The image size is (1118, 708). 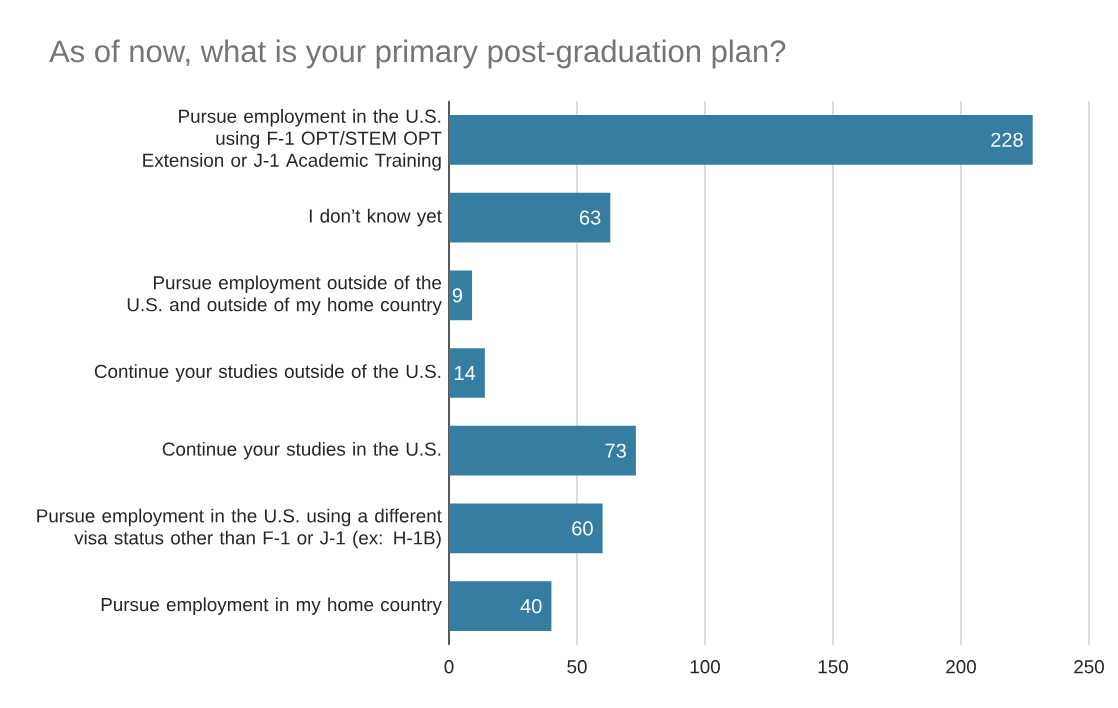 What do you see at coordinates (961, 667) in the screenshot?
I see `x-tick-label: 200` at bounding box center [961, 667].